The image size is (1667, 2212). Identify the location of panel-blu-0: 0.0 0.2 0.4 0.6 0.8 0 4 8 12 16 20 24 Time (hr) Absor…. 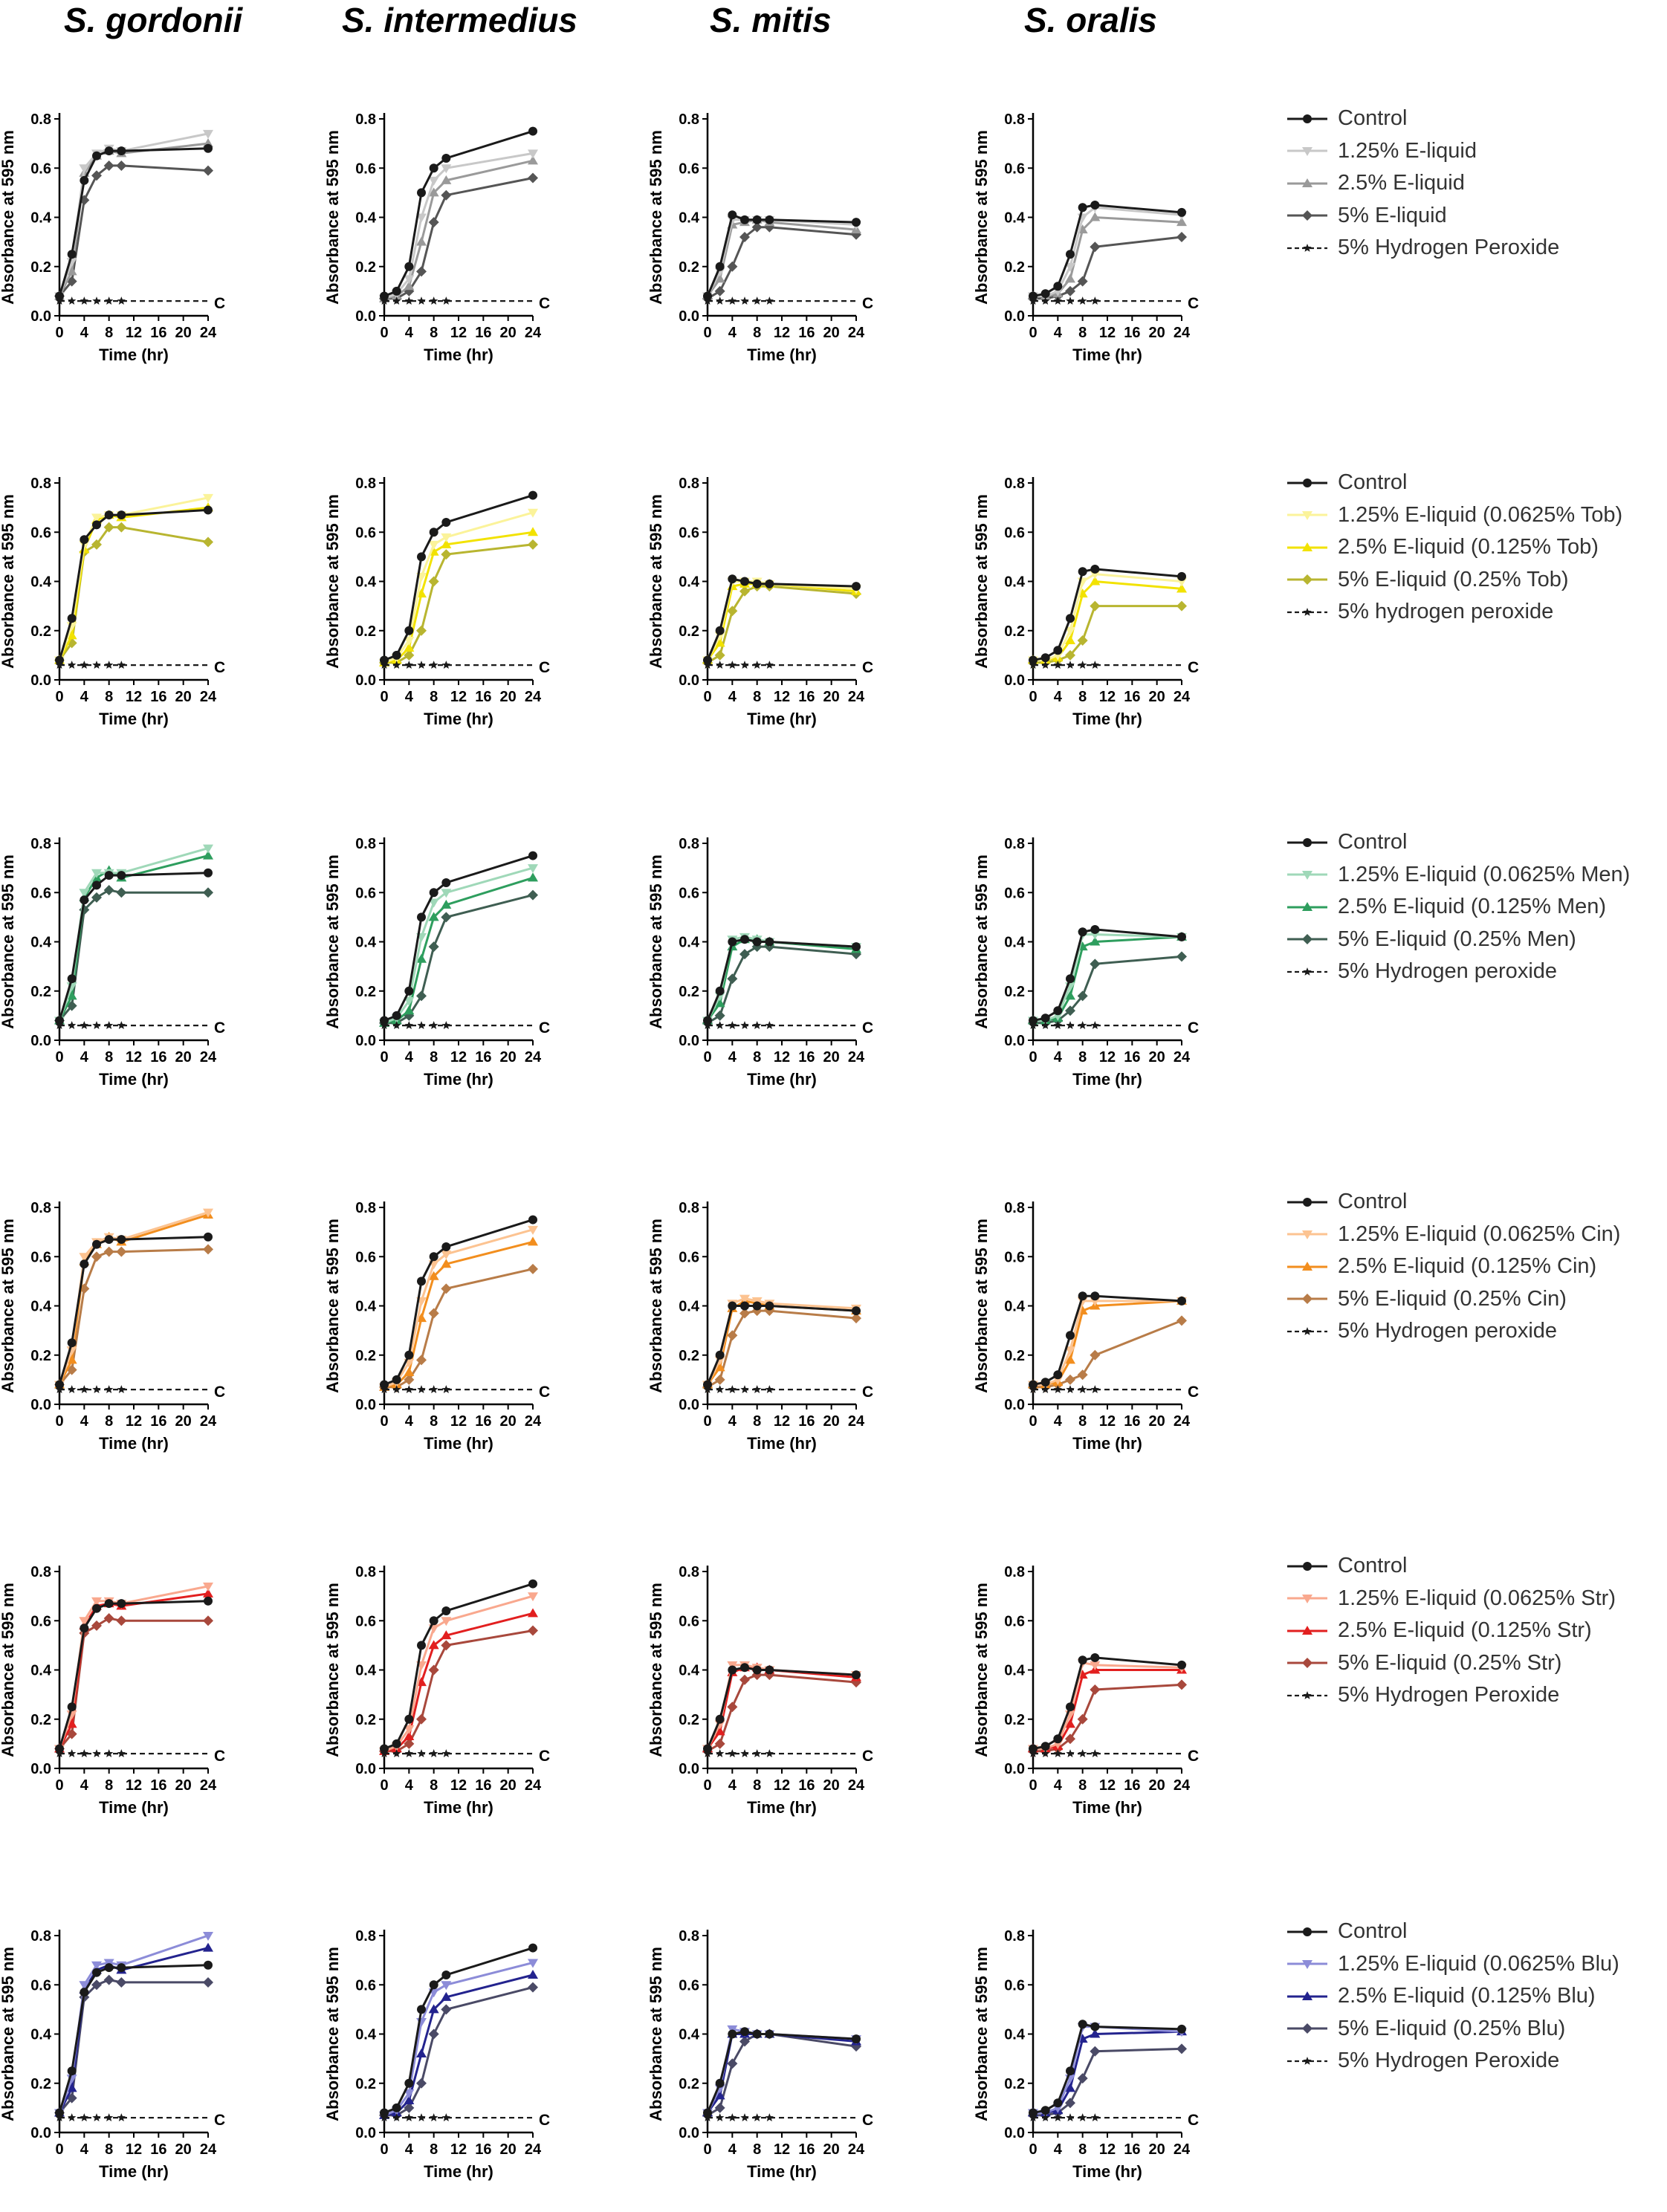
(113, 2054).